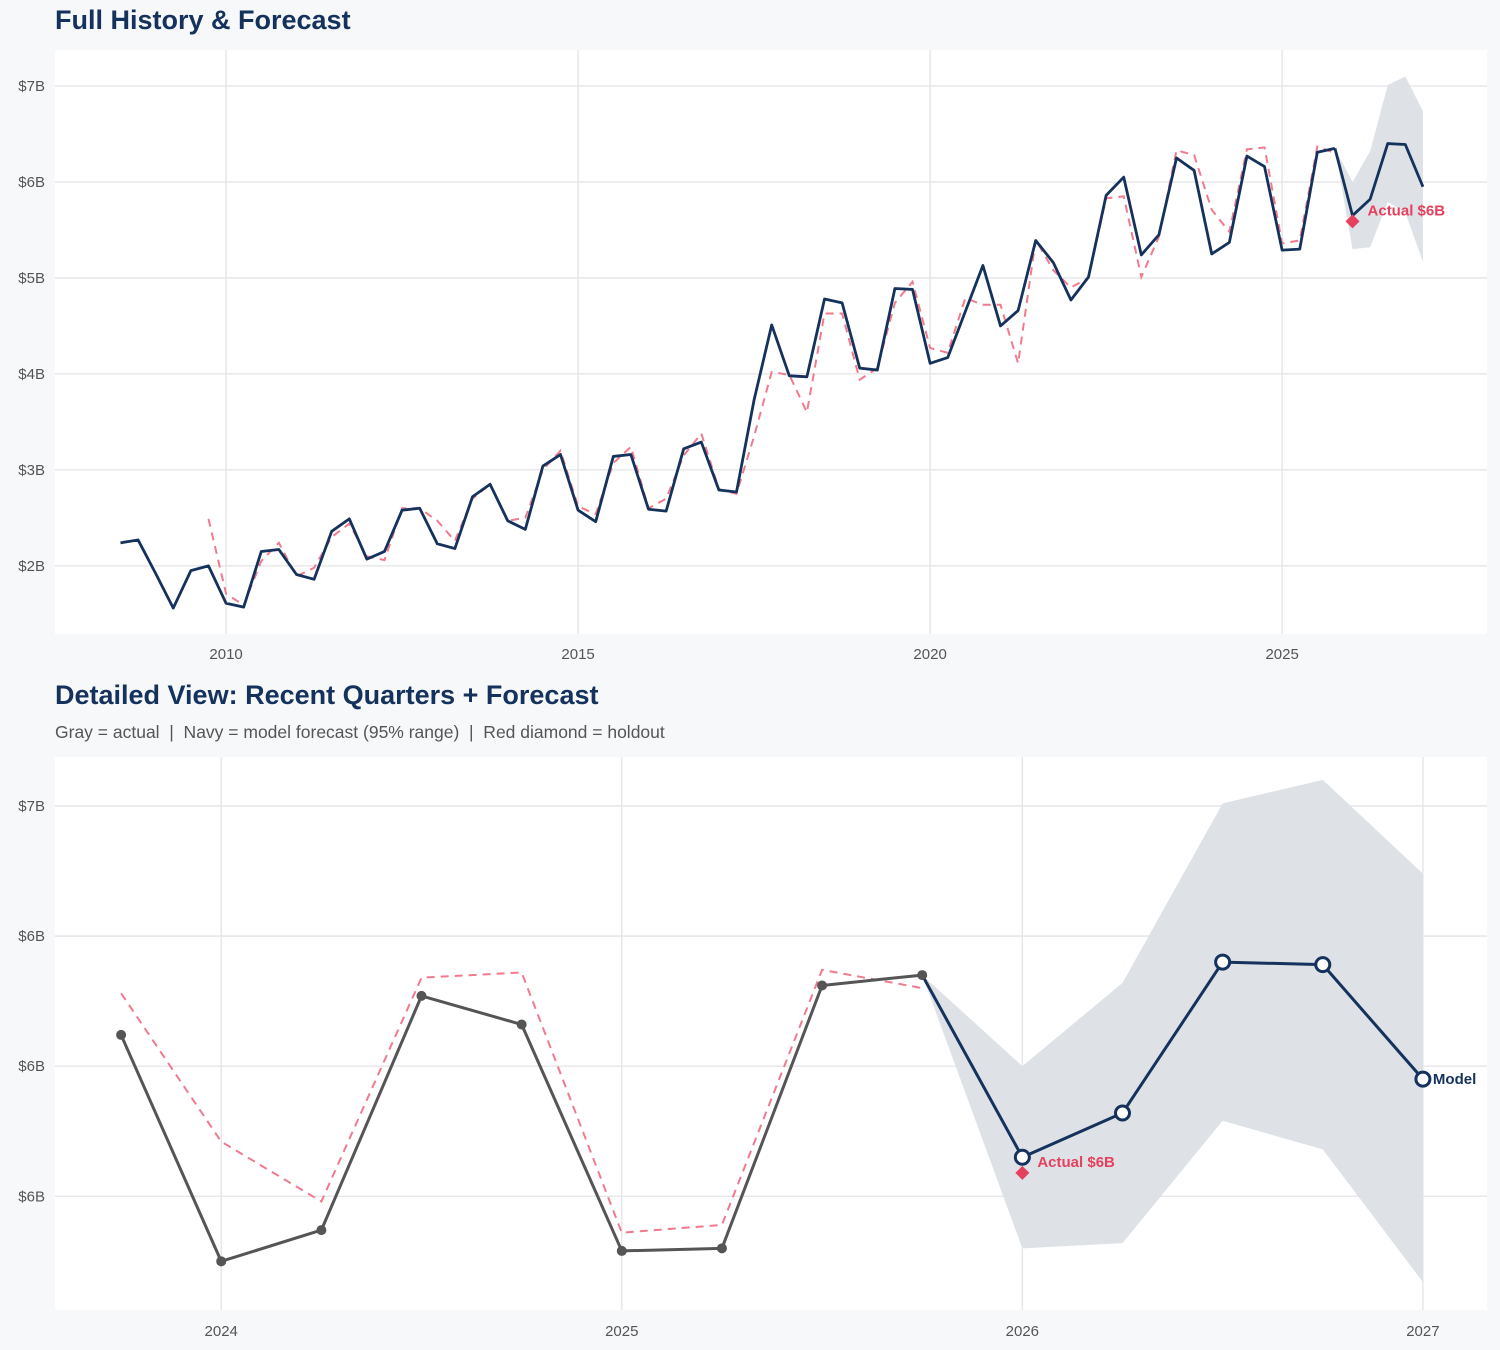  I want to click on x-tick-label: 2027, so click(1422, 1331).